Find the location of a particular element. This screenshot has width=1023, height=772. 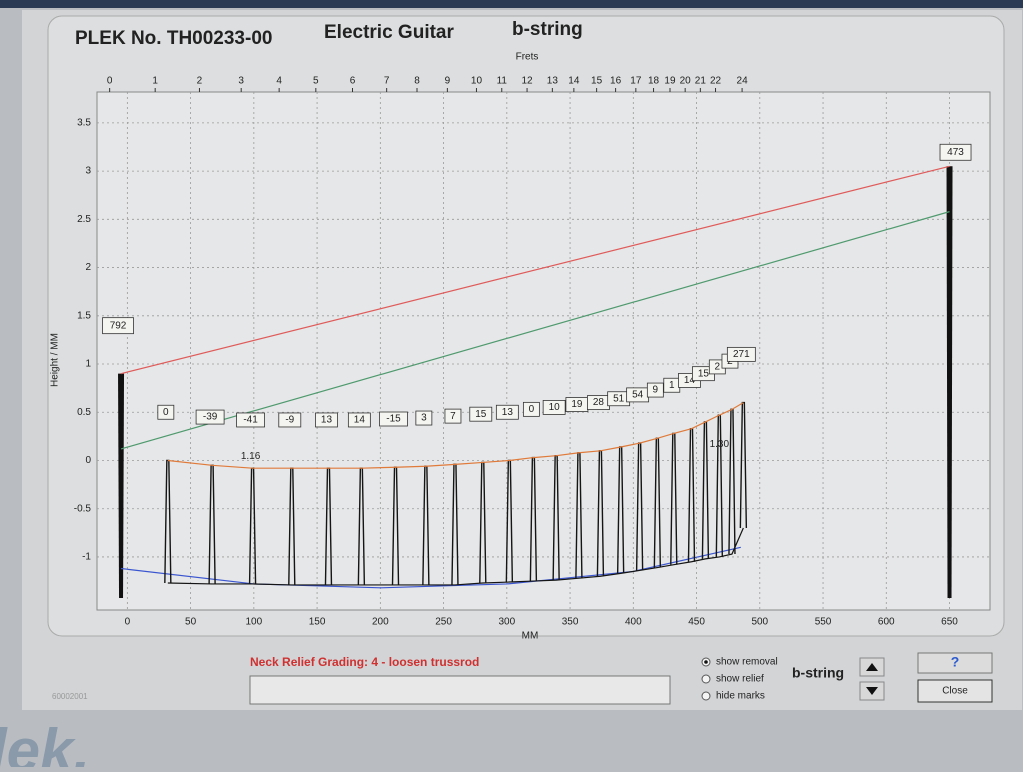

close-button is located at coordinates (955, 691).